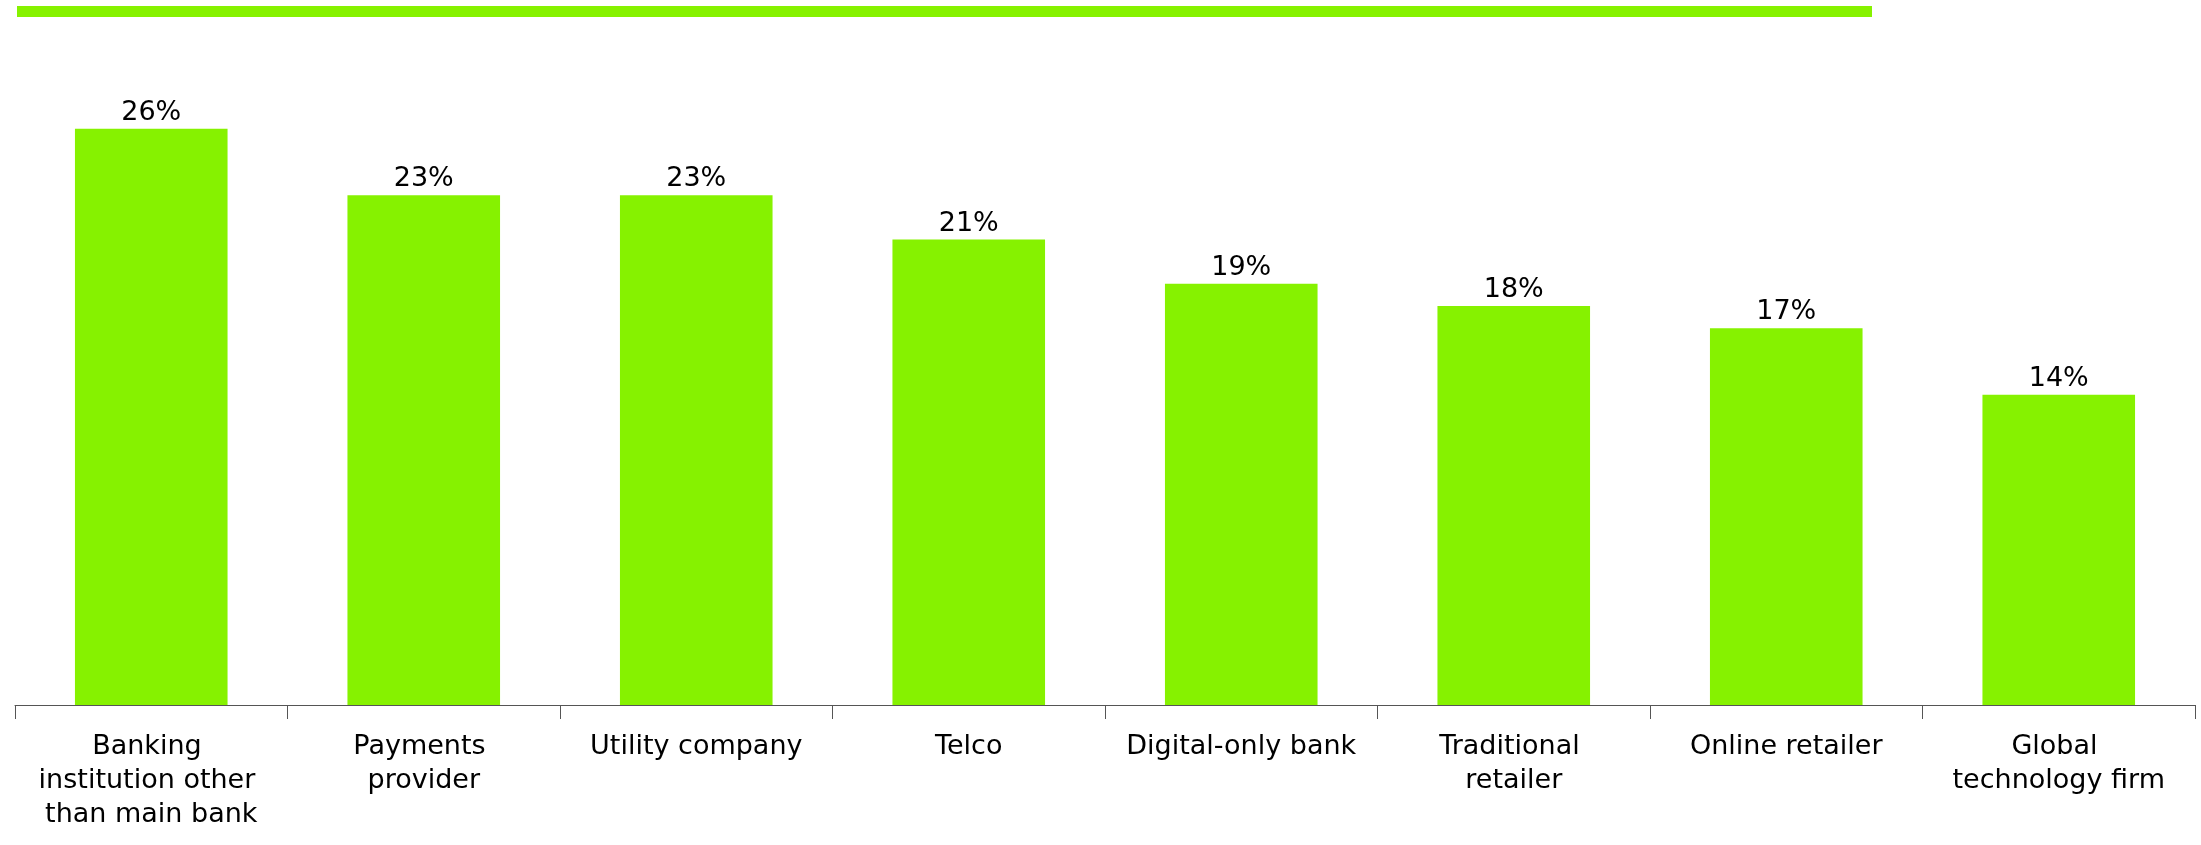  What do you see at coordinates (1786, 310) in the screenshot?
I see `data-label: 17%` at bounding box center [1786, 310].